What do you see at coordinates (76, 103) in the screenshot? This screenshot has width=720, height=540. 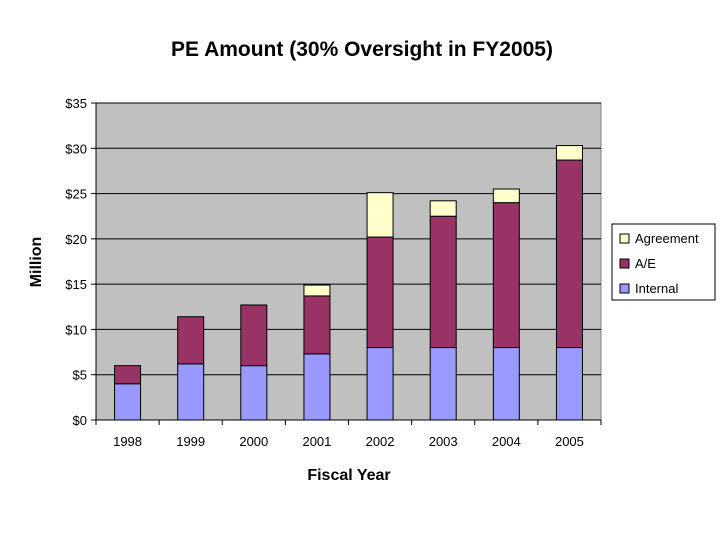 I see `y-tick-label: $35` at bounding box center [76, 103].